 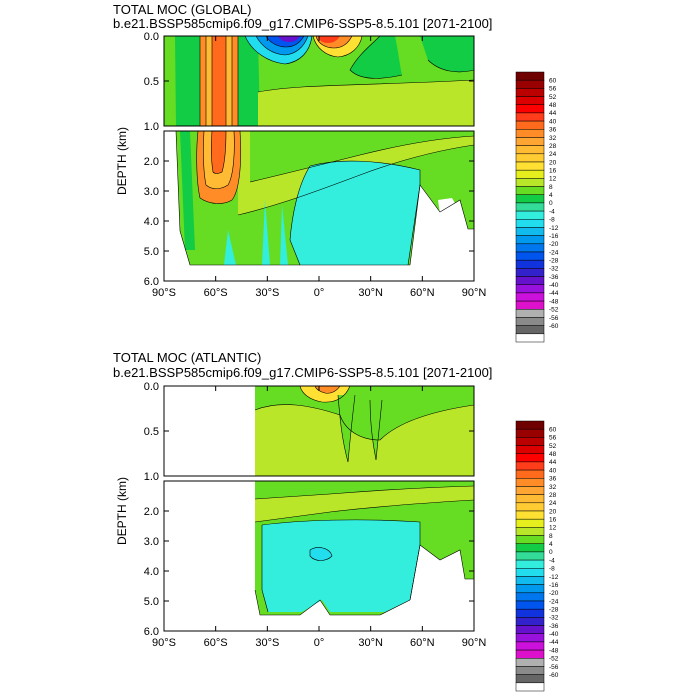 What do you see at coordinates (553, 154) in the screenshot?
I see `global-colorbar-label: 24` at bounding box center [553, 154].